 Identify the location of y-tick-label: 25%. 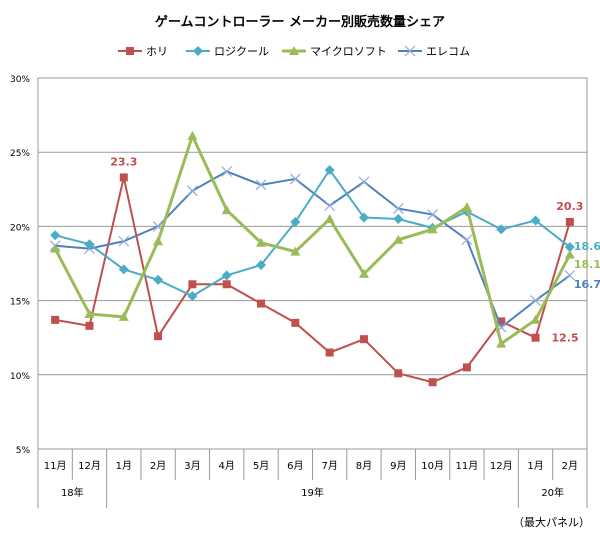
(20, 154).